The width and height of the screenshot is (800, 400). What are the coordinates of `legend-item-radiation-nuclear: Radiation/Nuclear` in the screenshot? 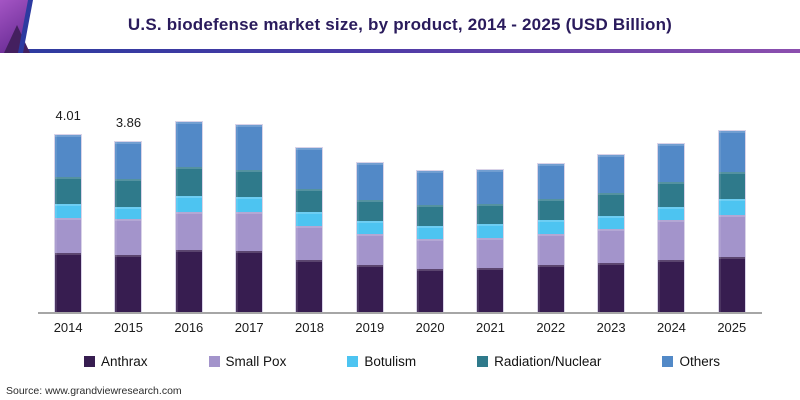 It's located at (539, 361).